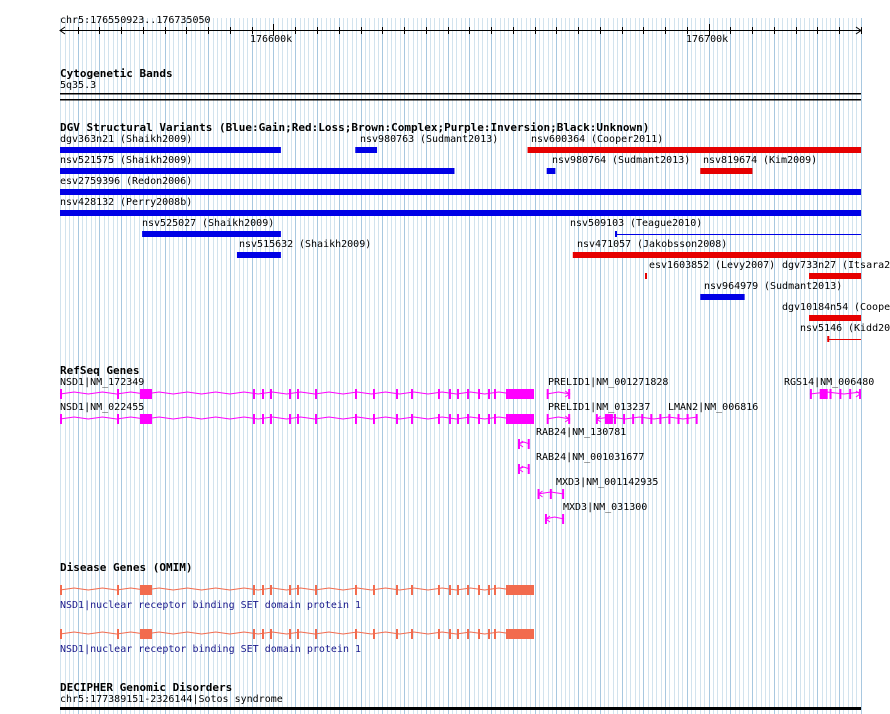 This screenshot has height=714, width=890. What do you see at coordinates (679, 265) in the screenshot?
I see `dgv-label-12: esv1603852` at bounding box center [679, 265].